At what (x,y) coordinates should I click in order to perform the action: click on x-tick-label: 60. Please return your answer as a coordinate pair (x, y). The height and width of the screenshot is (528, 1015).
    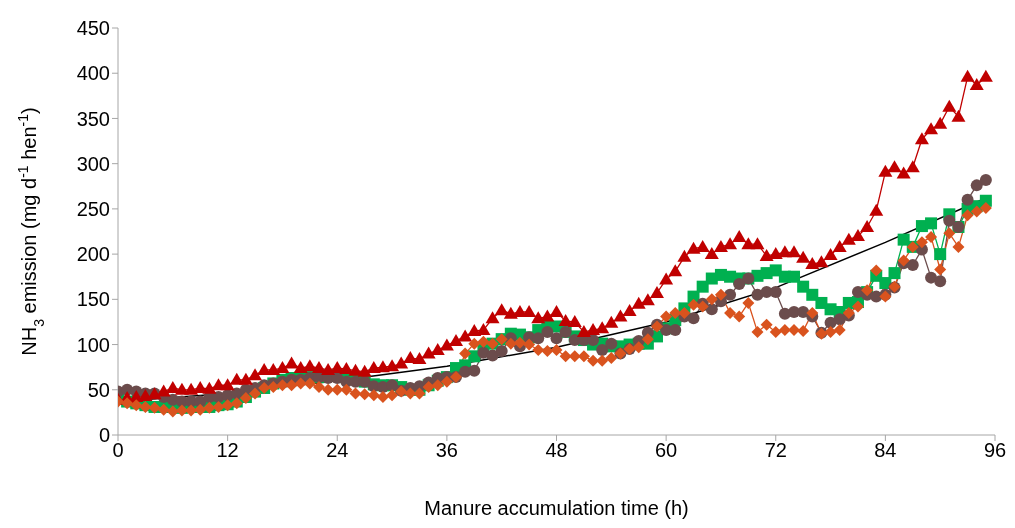
    Looking at the image, I should click on (666, 450).